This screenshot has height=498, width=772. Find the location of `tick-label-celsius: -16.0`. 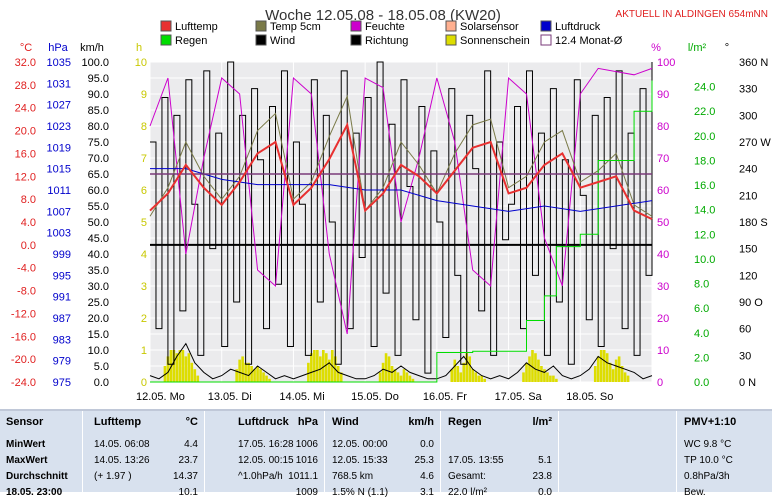

tick-label-celsius: -16.0 is located at coordinates (23, 337).